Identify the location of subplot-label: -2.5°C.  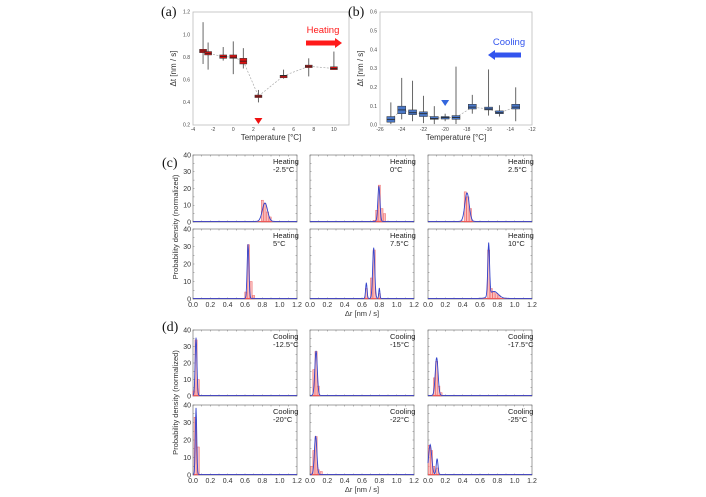
(284, 169).